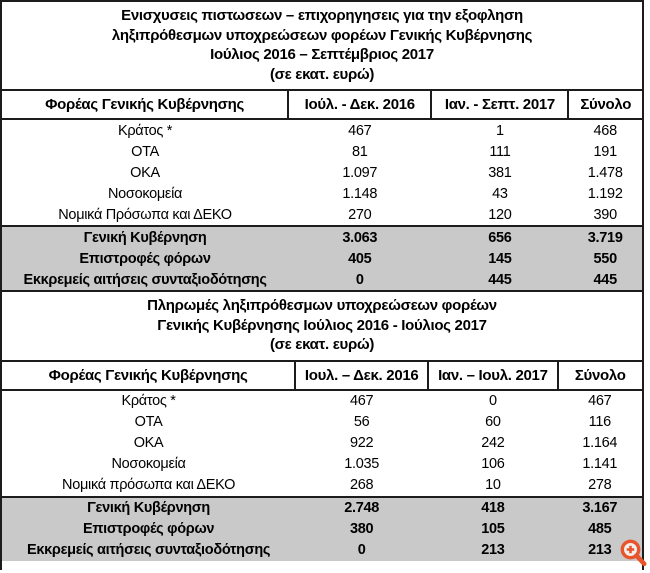  What do you see at coordinates (362, 443) in the screenshot?
I see `value-cell: 922` at bounding box center [362, 443].